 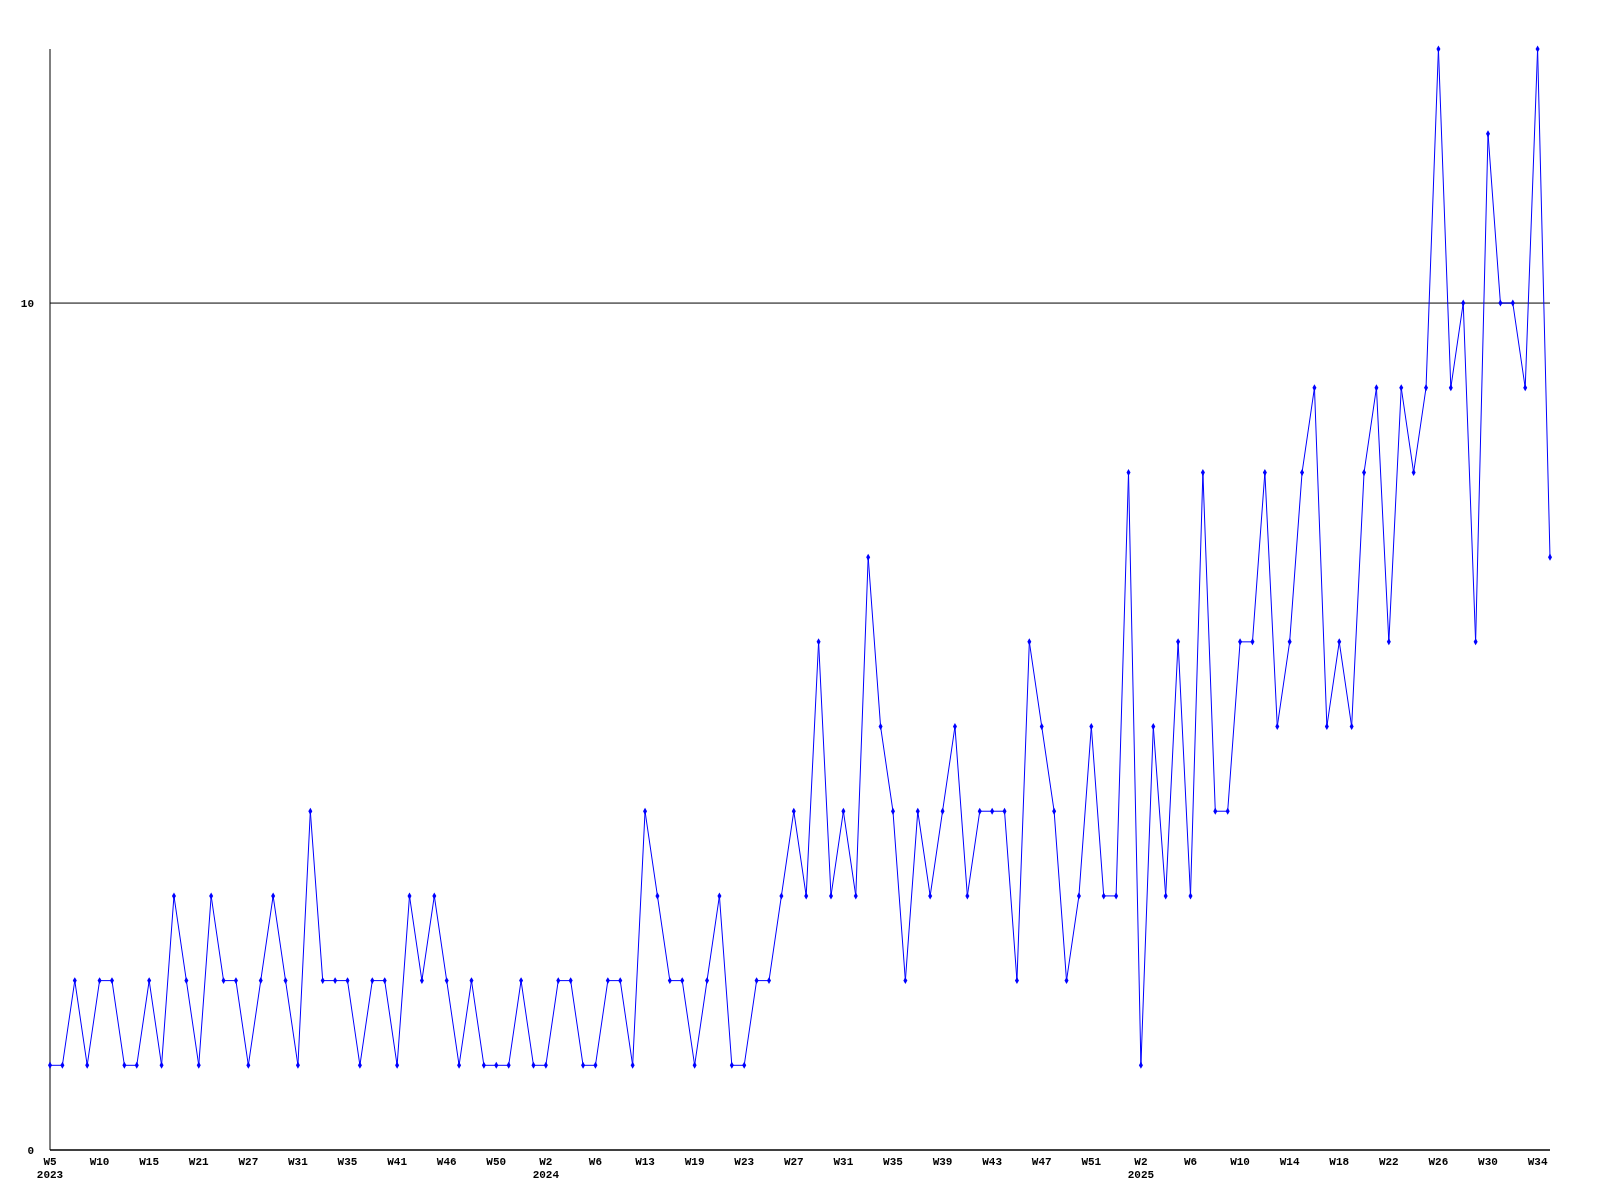 What do you see at coordinates (546, 1168) in the screenshot?
I see `x-tick-label: W2 2024` at bounding box center [546, 1168].